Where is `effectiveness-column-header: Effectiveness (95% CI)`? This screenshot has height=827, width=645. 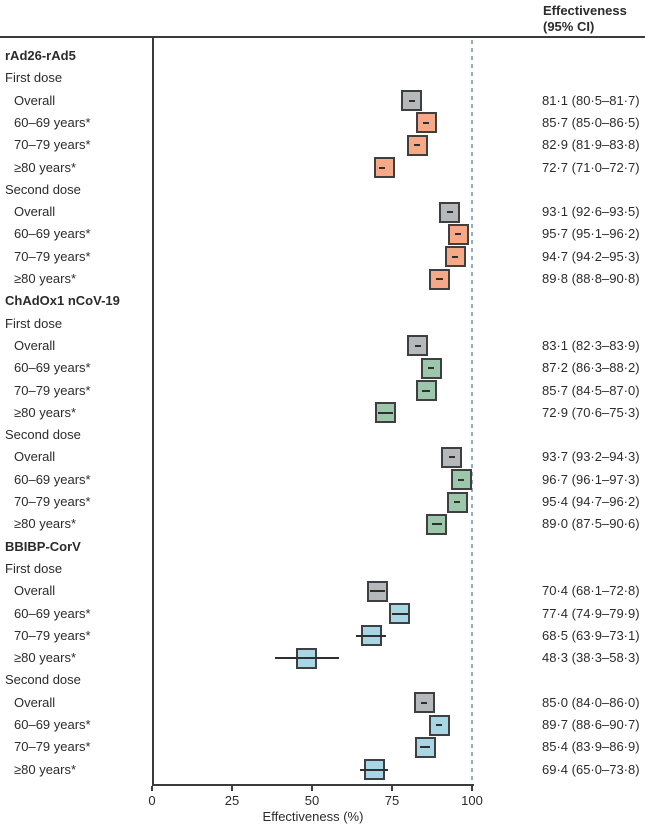 effectiveness-column-header: Effectiveness (95% CI) is located at coordinates (585, 19).